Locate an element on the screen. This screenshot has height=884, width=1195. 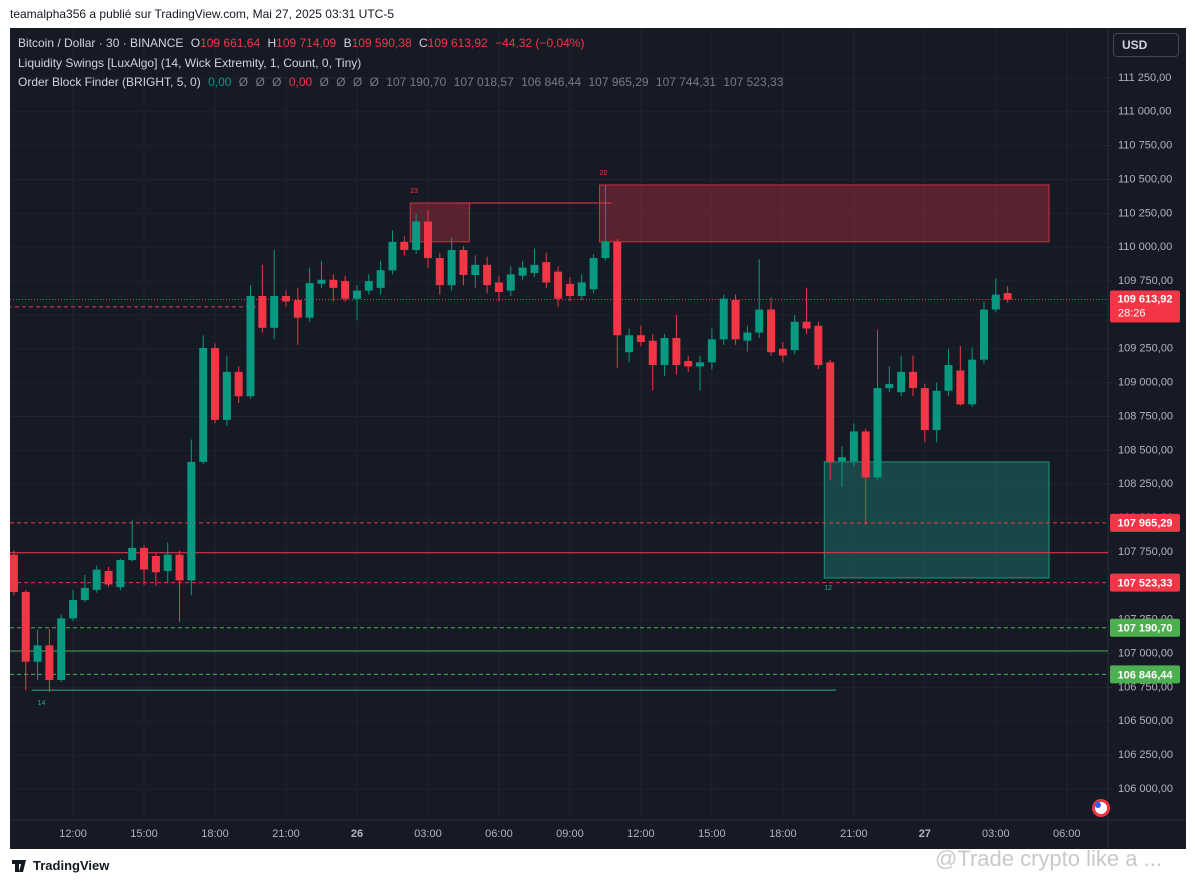
symbol-title: Bitcoin / Dollar · 30 · BINANCE is located at coordinates (101, 43).